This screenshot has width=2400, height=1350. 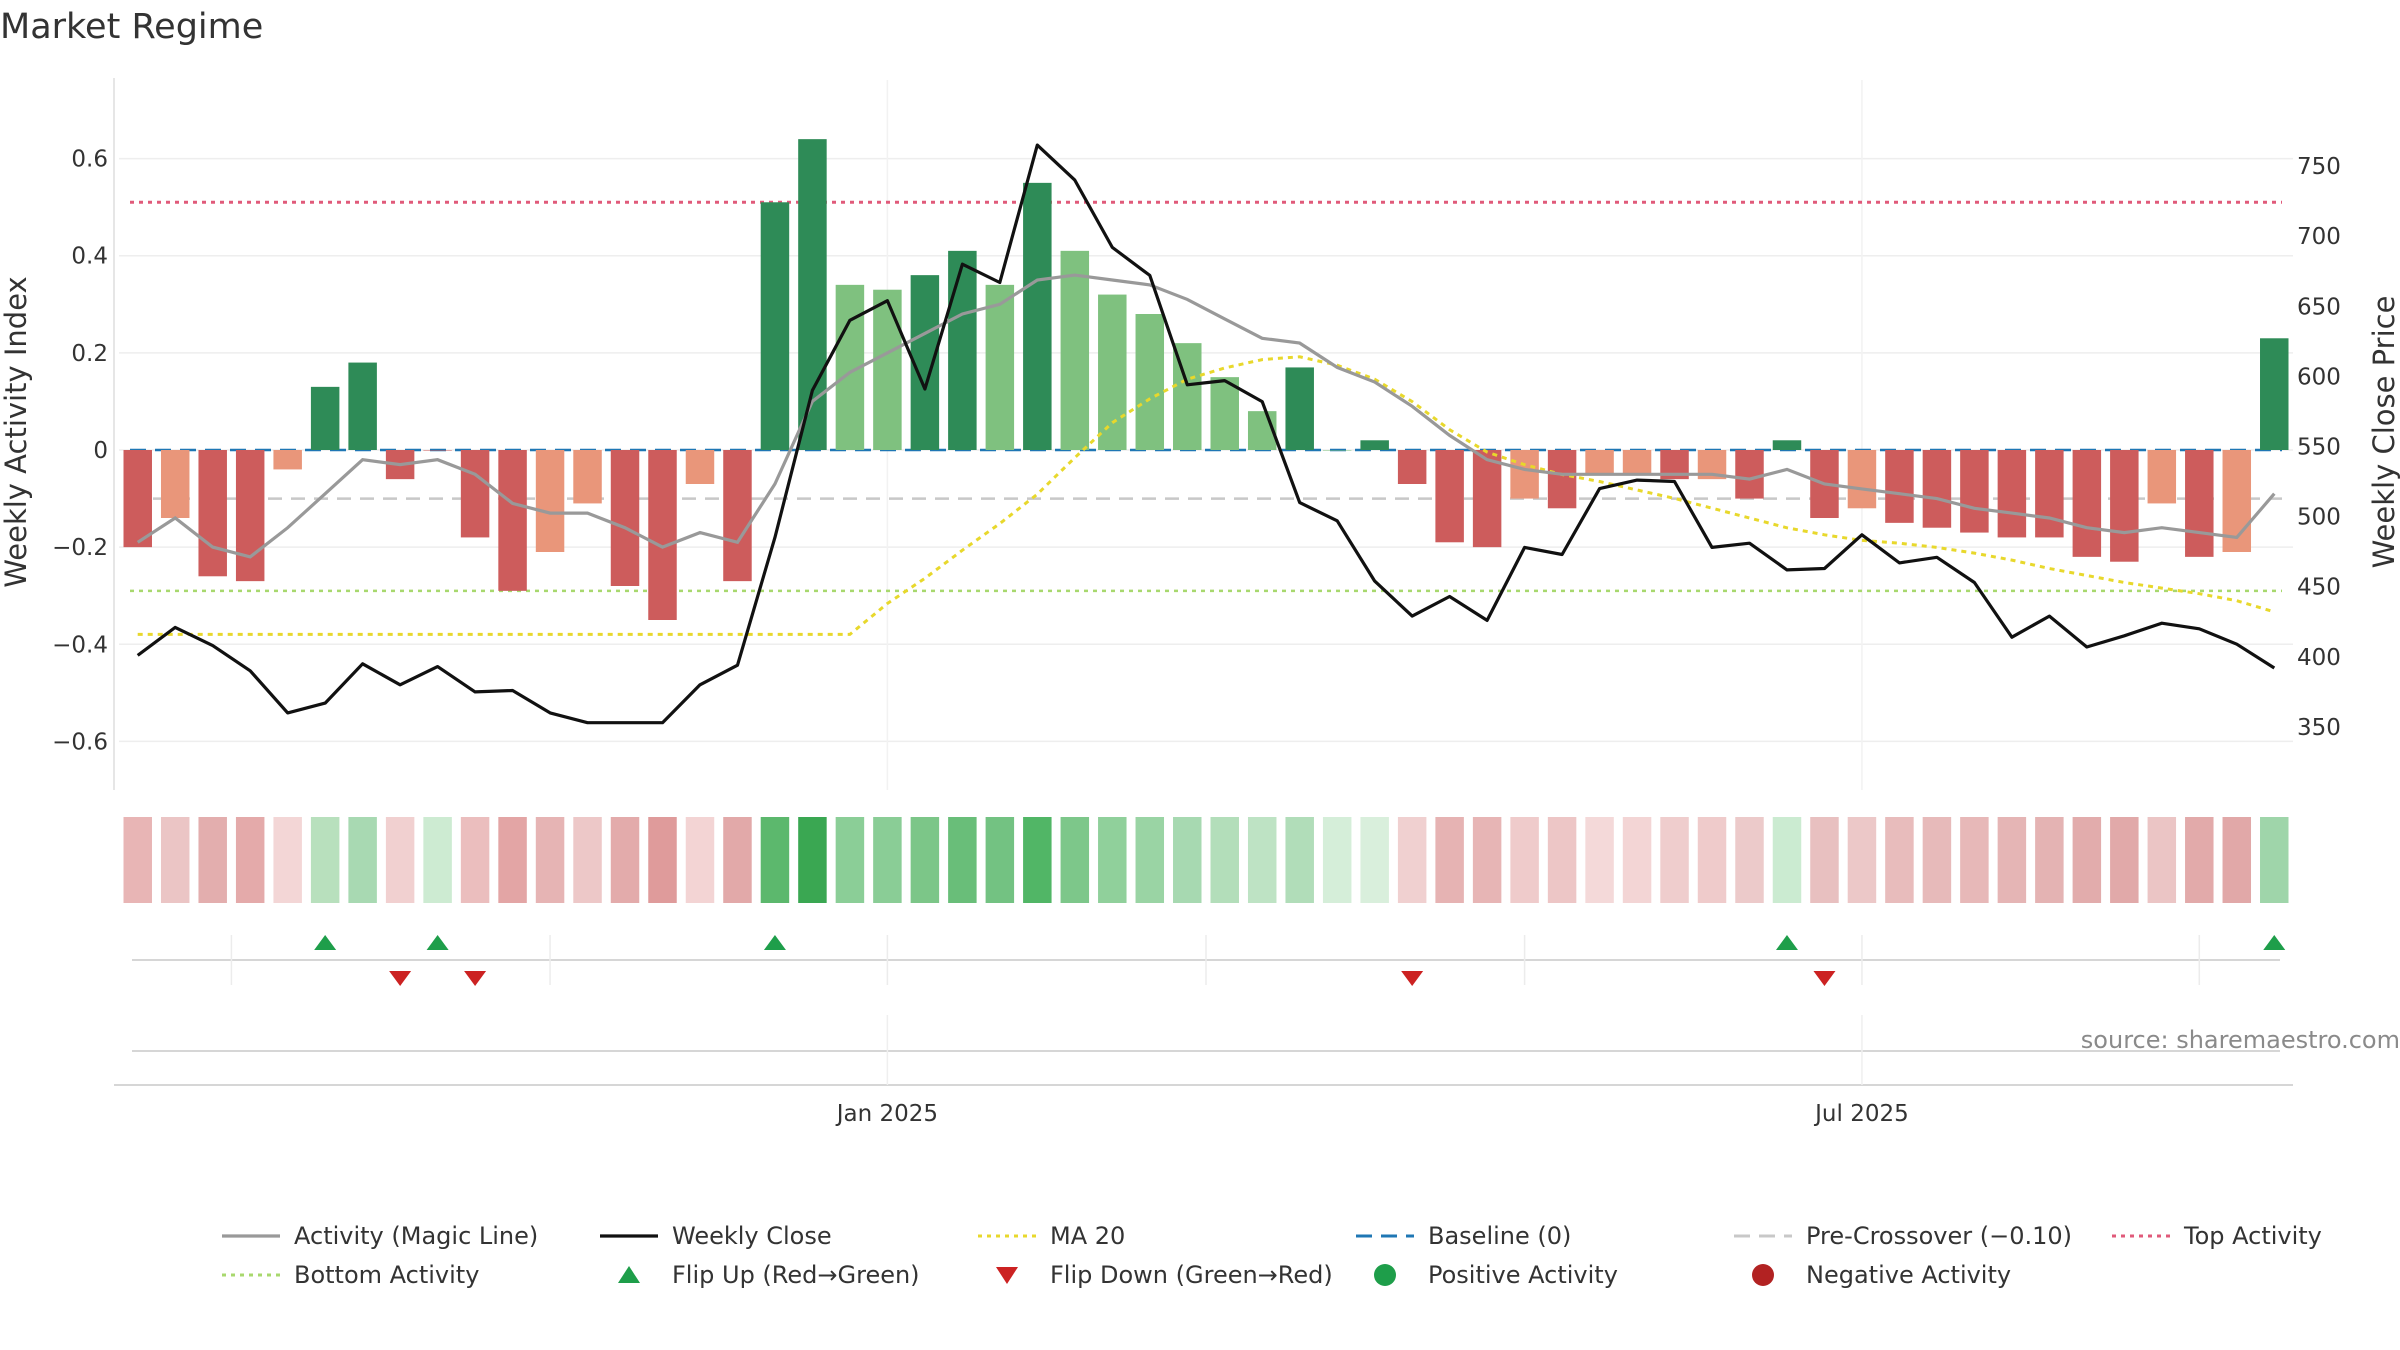 What do you see at coordinates (380, 1236) in the screenshot?
I see `legend-item: Activity (Magic Line)` at bounding box center [380, 1236].